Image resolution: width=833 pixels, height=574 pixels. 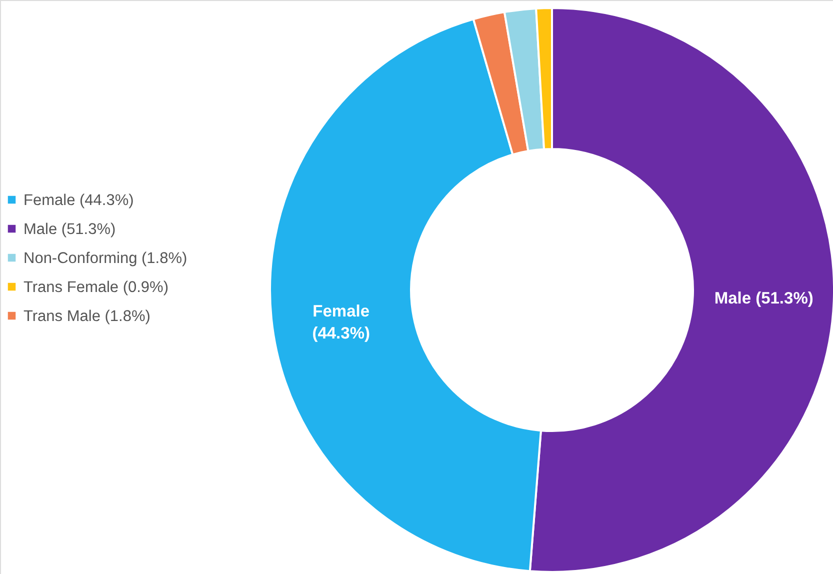 I want to click on legend-label: Female (44.3%), so click(x=79, y=200).